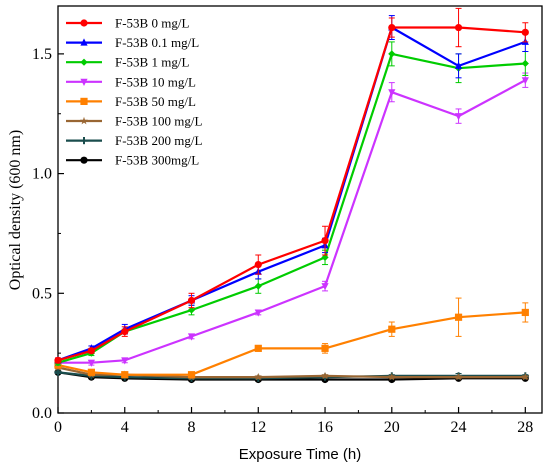  I want to click on legend-item: F-53B 200 mg/L, so click(134, 140).